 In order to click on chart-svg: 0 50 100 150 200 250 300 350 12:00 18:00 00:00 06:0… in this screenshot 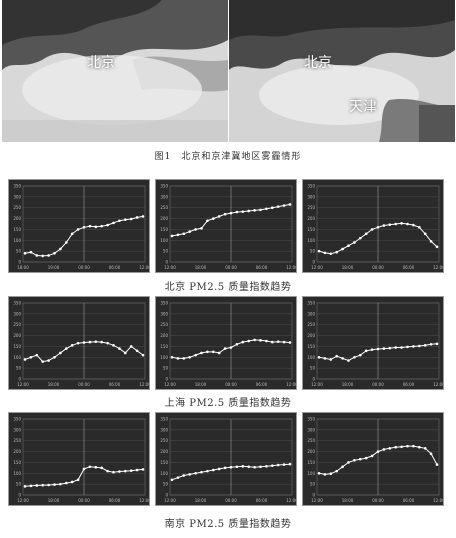, I will do `click(375, 227)`.